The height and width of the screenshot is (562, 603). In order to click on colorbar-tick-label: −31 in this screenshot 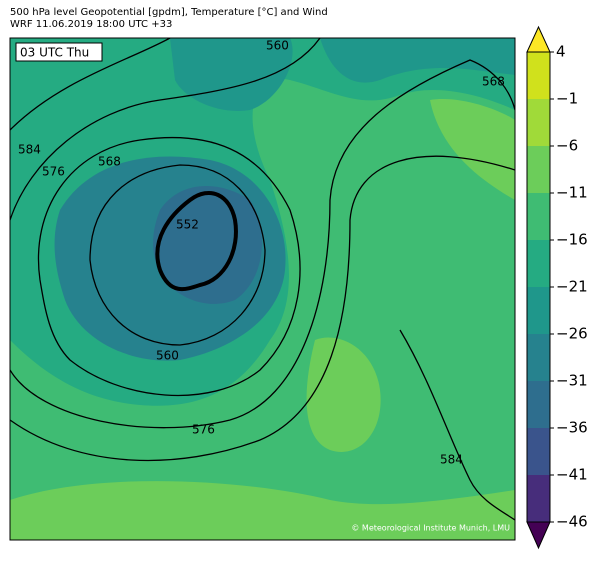, I will do `click(572, 381)`.